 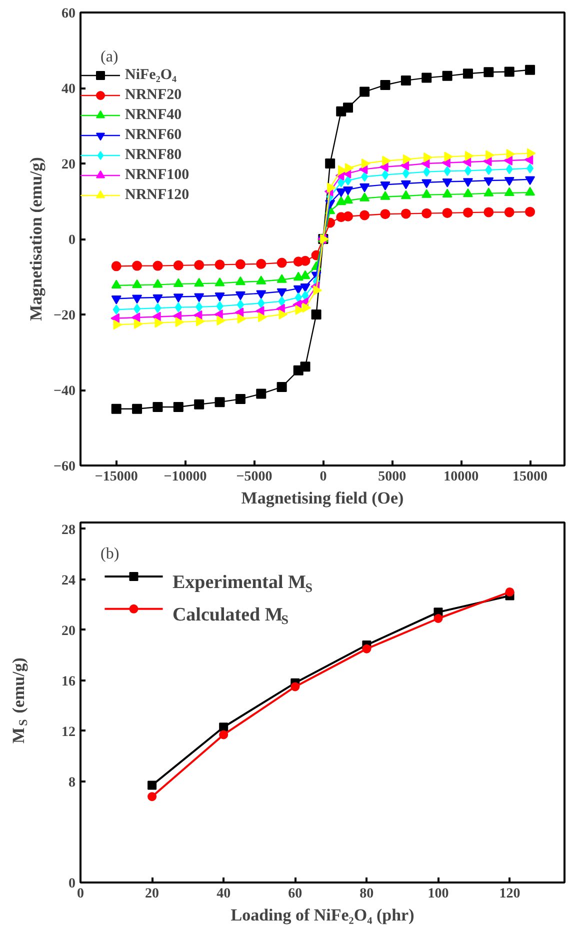 What do you see at coordinates (65, 316) in the screenshot?
I see `y-tick-label: −20` at bounding box center [65, 316].